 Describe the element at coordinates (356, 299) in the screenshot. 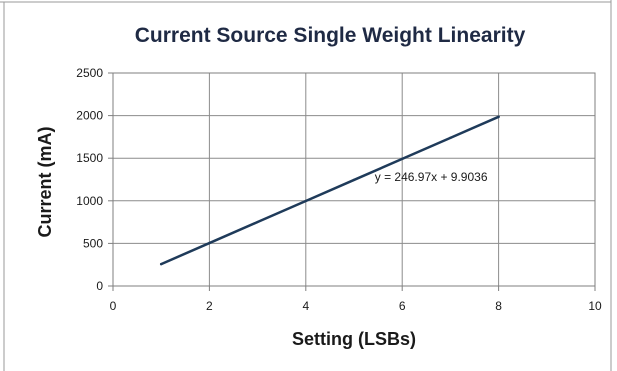

I see `x-tick-labels: 0 2 4 6 8 10` at that location.